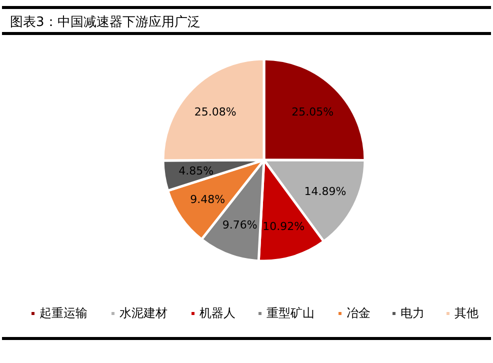  Describe the element at coordinates (466, 313) in the screenshot. I see `legend-label: 其他` at that location.